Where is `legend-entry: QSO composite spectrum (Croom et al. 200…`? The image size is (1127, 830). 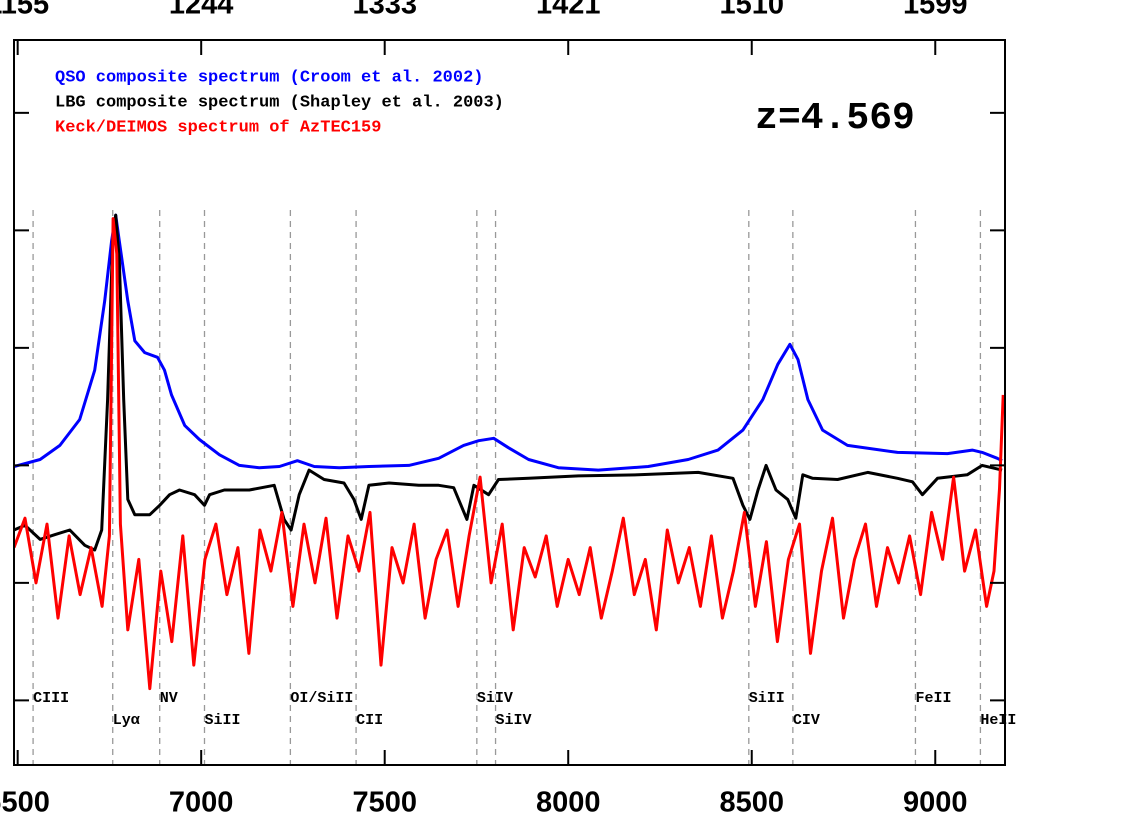 legend-entry: QSO composite spectrum (Croom et al. 200… is located at coordinates (269, 77).